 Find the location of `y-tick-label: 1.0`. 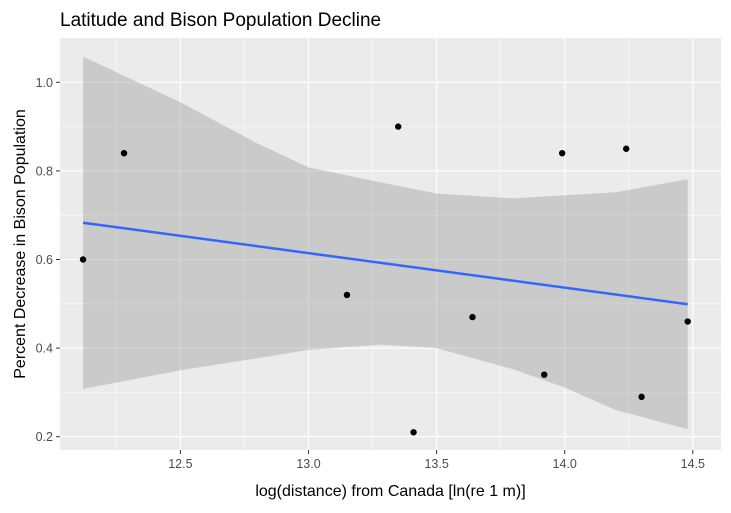

y-tick-label: 1.0 is located at coordinates (44, 83).